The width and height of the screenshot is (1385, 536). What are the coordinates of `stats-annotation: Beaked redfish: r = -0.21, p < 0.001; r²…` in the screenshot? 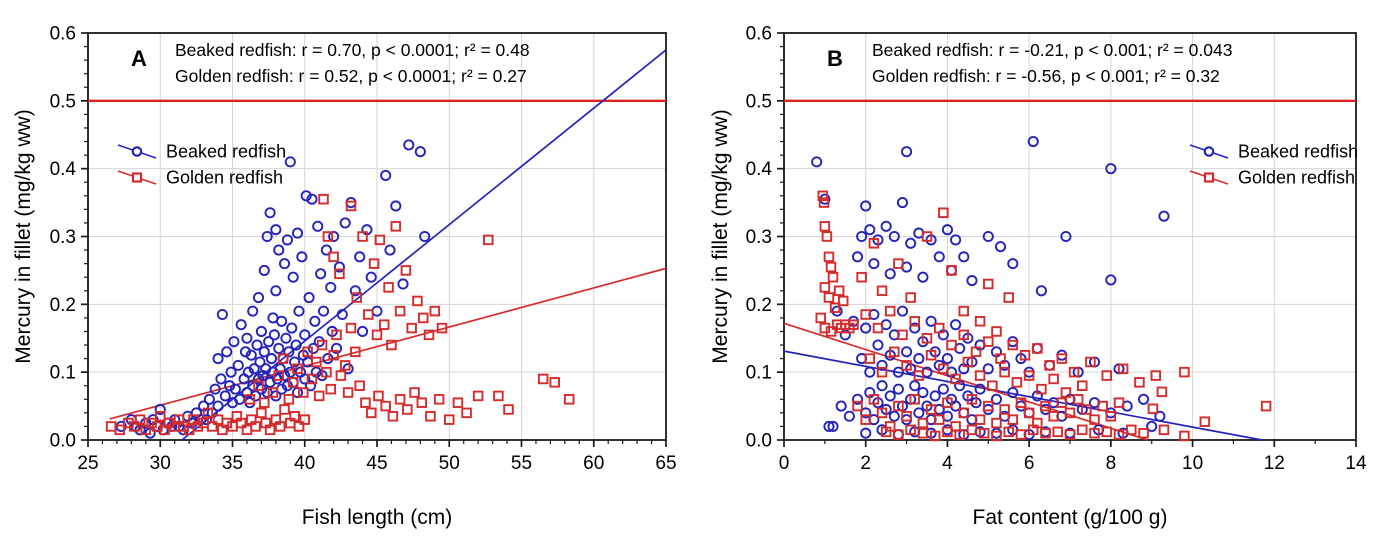 It's located at (1052, 63).